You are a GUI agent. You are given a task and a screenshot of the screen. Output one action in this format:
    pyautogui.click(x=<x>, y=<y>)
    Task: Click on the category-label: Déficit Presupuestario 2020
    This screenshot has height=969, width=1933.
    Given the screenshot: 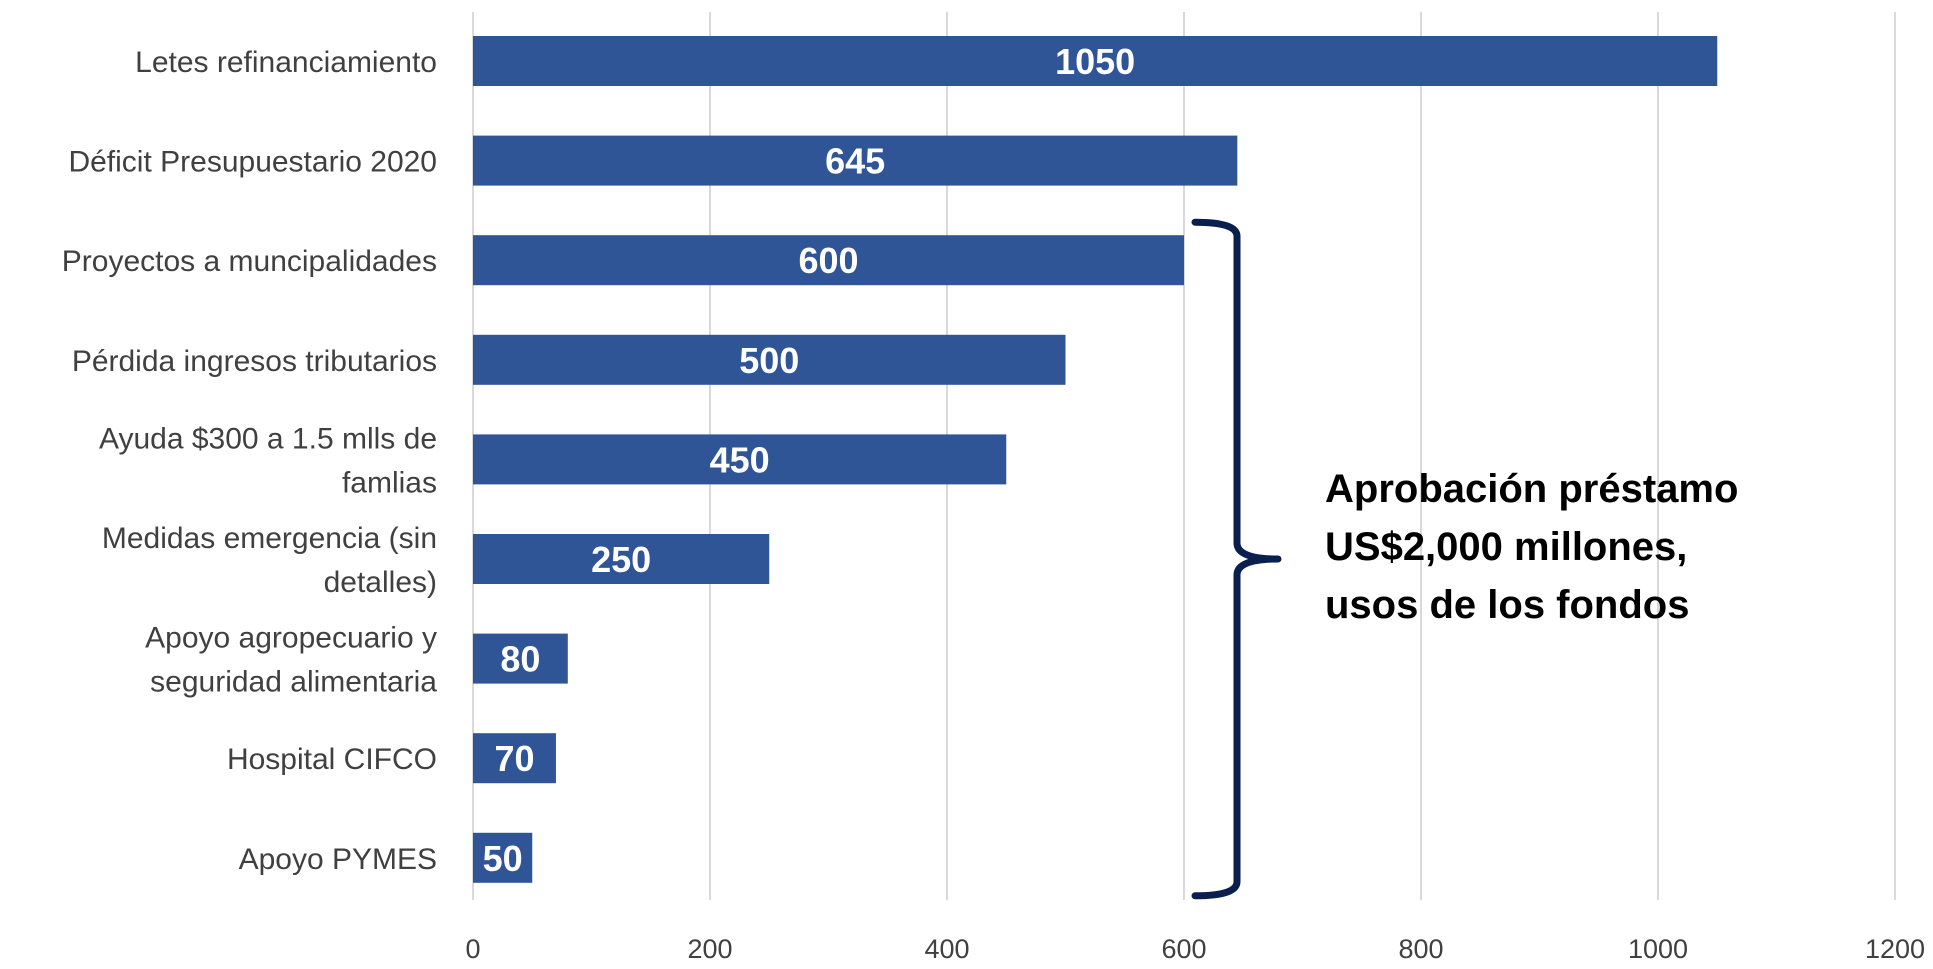 What is the action you would take?
    pyautogui.click(x=252, y=162)
    